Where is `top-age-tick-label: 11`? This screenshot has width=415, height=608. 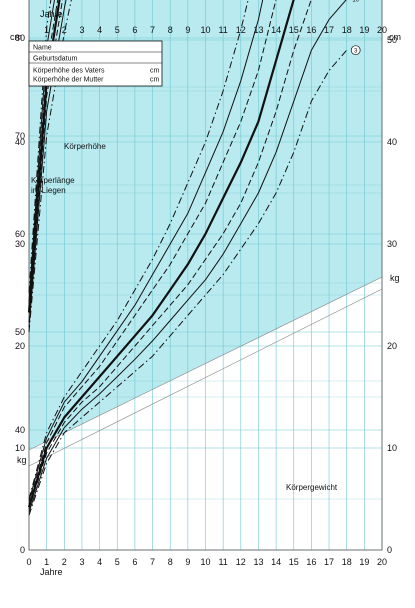 top-age-tick-label: 11 is located at coordinates (222, 30).